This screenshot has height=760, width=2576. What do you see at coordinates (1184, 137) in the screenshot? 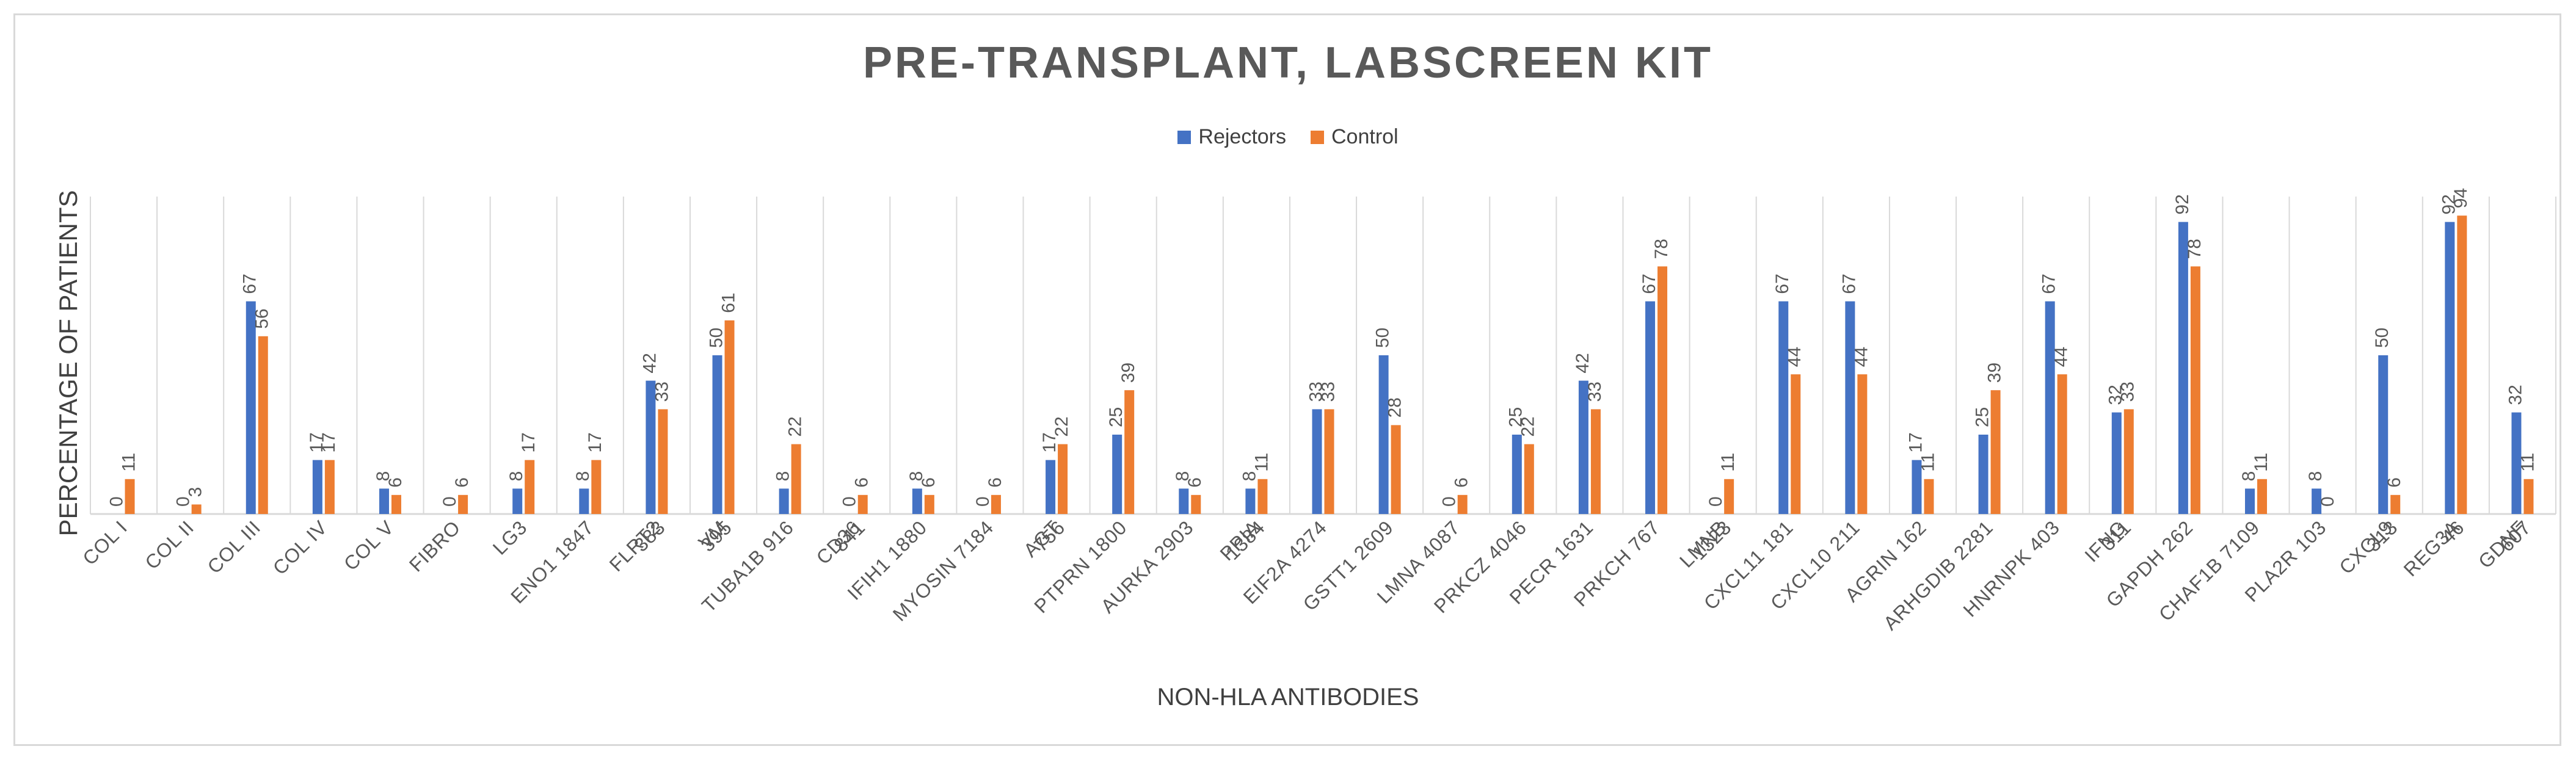
I see `legend-swatch-rejectors` at bounding box center [1184, 137].